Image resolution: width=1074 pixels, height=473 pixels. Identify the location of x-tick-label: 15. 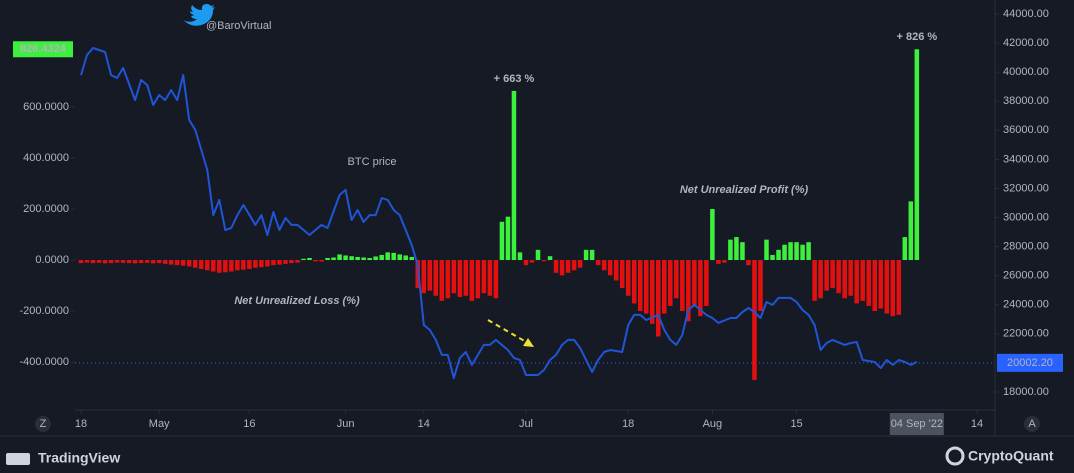
(796, 424).